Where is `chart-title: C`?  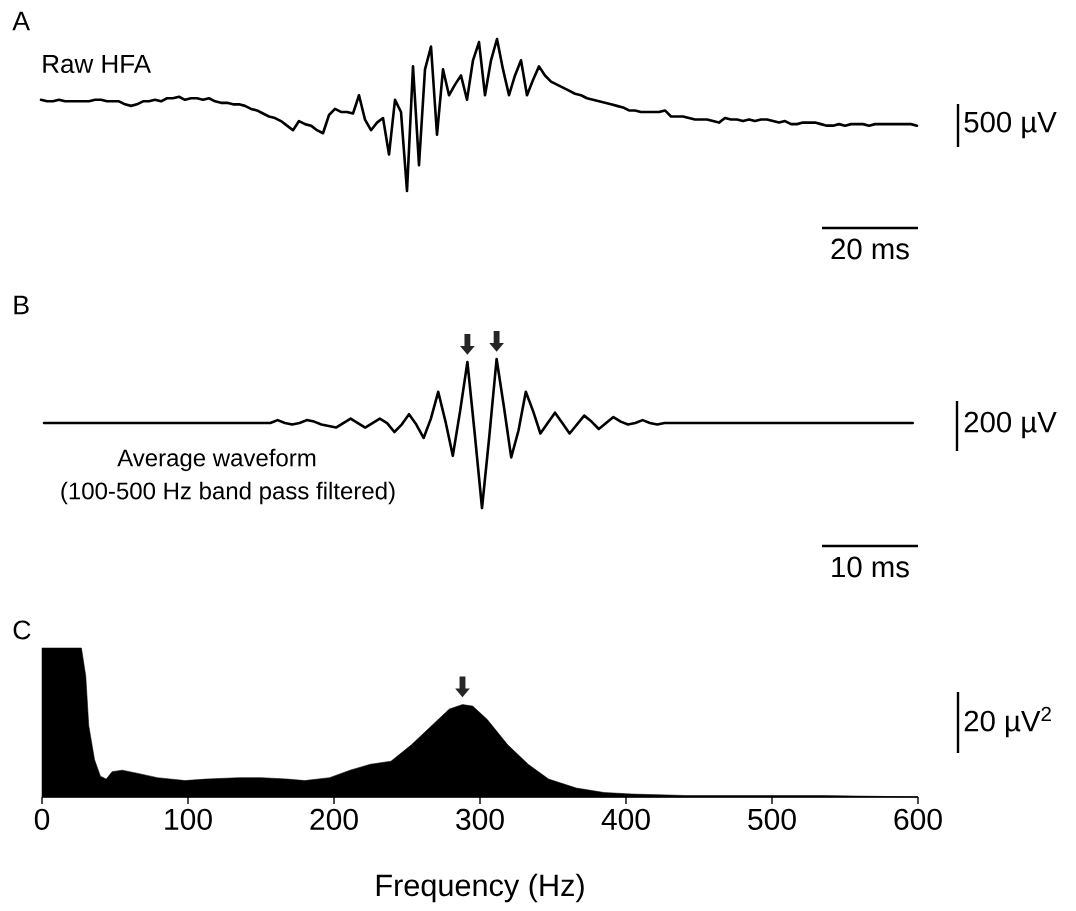
chart-title: C is located at coordinates (22, 630).